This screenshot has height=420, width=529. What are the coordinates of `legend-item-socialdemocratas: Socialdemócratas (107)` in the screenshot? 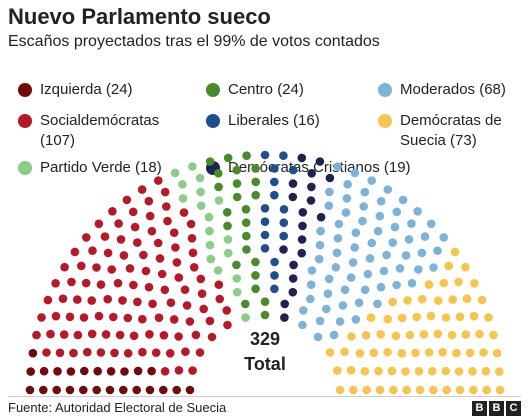 It's located at (88, 131).